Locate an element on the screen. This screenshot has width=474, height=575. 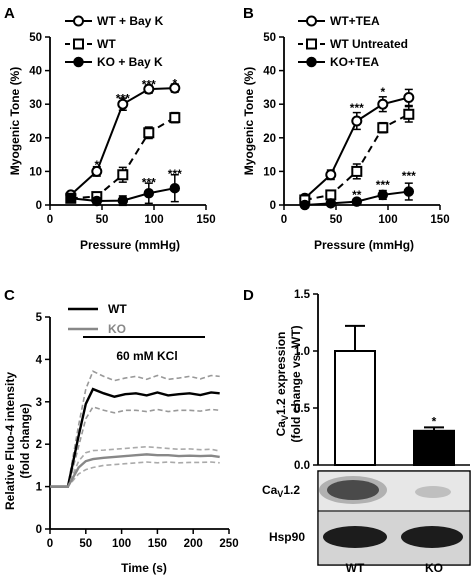
legend-a-label-2: WT is located at coordinates (106, 44).